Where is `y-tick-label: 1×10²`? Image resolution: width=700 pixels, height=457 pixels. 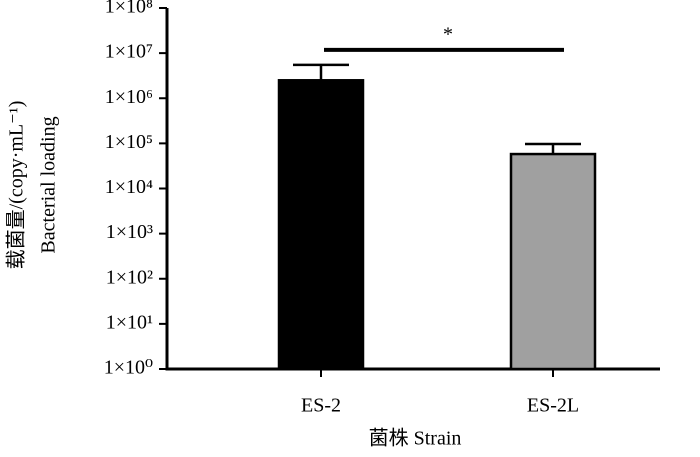 y-tick-label: 1×10² is located at coordinates (129, 277).